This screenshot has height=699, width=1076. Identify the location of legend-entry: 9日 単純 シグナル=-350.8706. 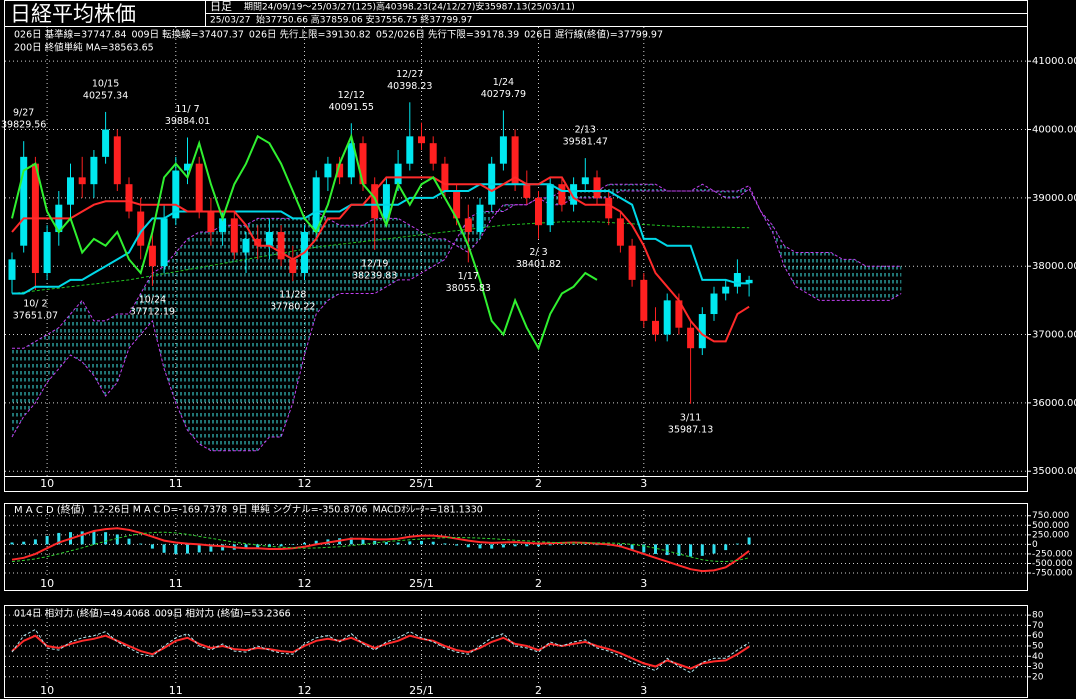
(299, 510).